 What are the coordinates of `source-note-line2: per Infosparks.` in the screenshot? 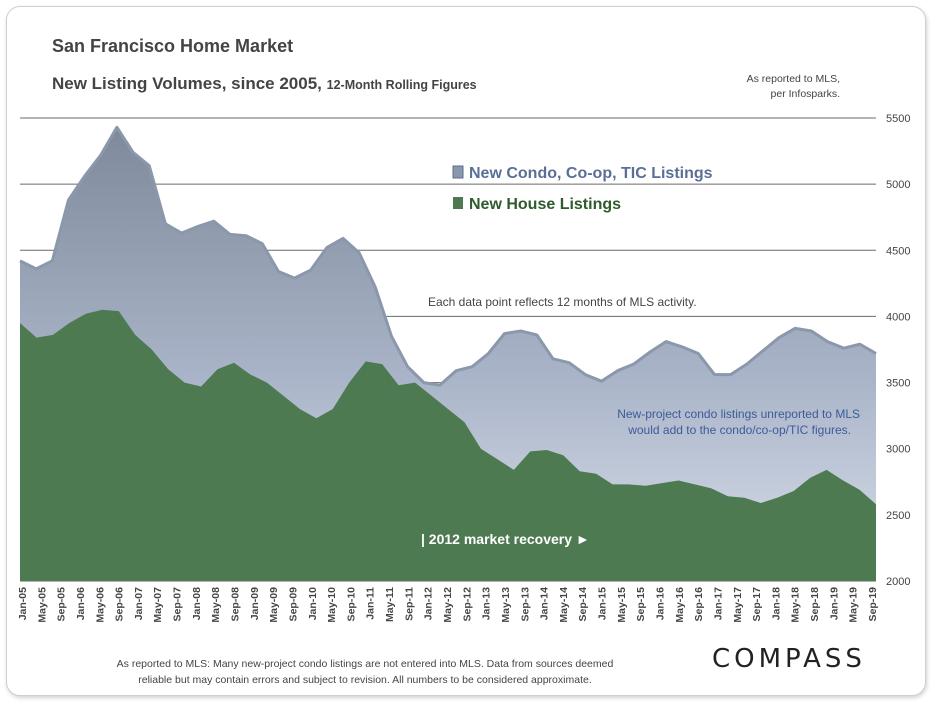 It's located at (805, 94).